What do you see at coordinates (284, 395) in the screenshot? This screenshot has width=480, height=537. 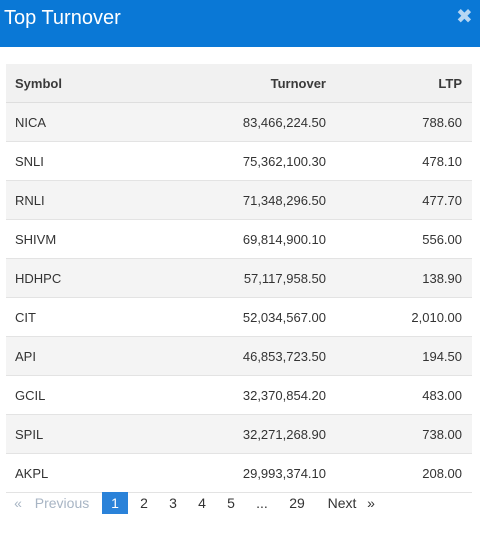 I see `turnover-cell: 32,370,854.20` at bounding box center [284, 395].